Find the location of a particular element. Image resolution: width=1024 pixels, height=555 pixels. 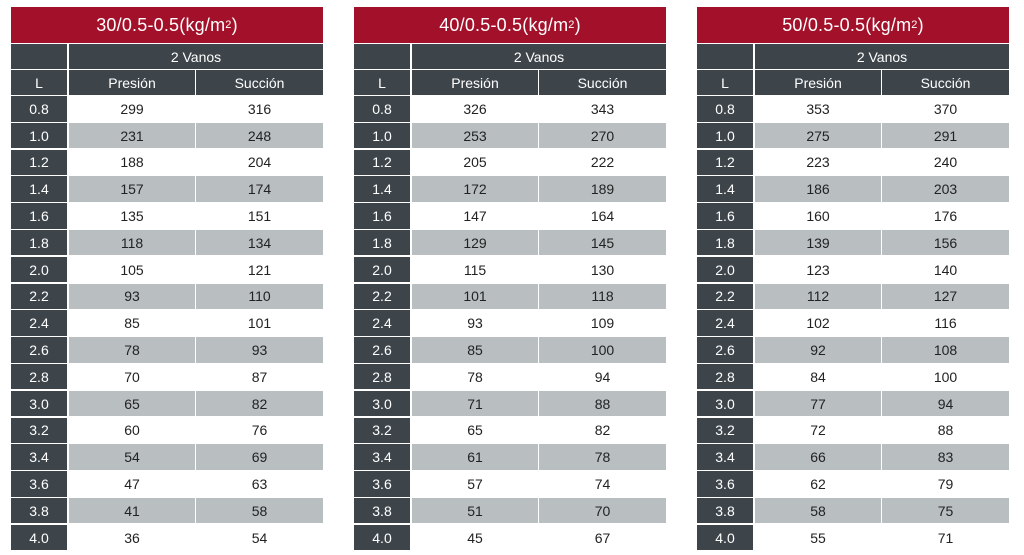

cell-l: 3.4 is located at coordinates (725, 457).